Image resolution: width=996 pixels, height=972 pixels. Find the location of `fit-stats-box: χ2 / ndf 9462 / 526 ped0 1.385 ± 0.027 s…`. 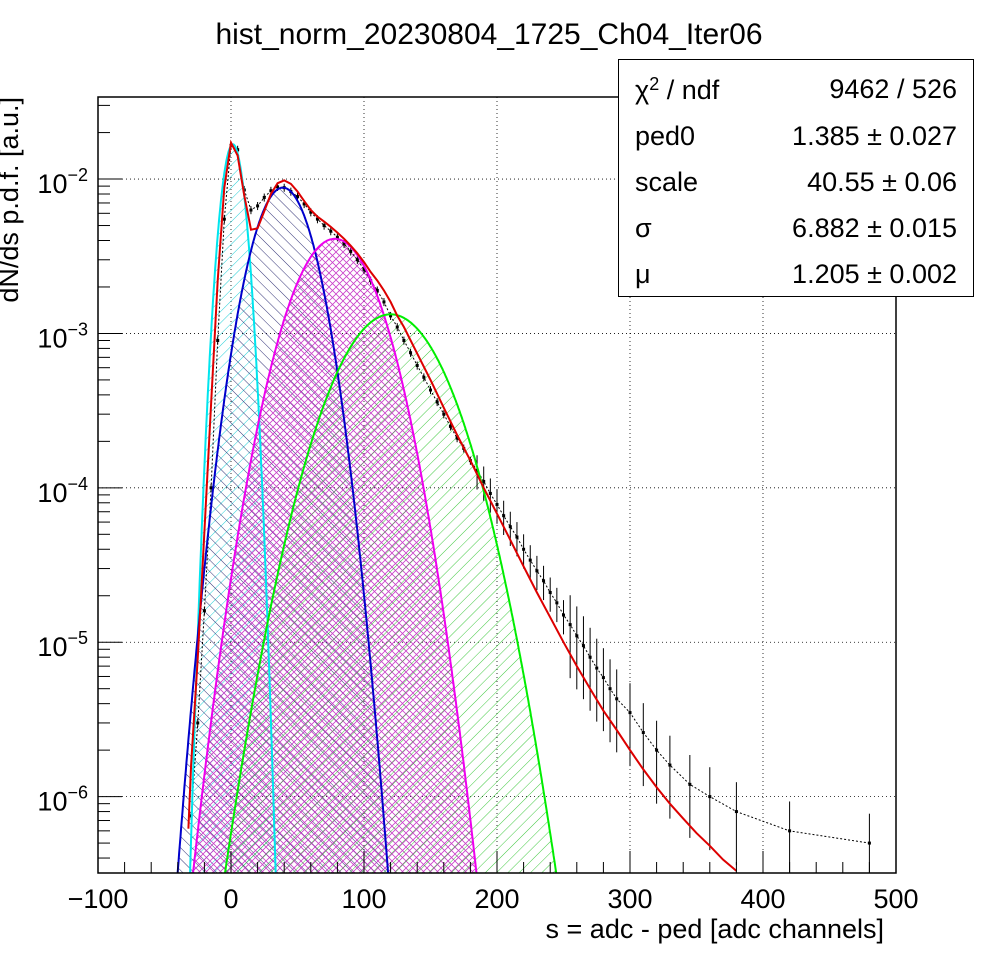

fit-stats-box: χ2 / ndf 9462 / 526 ped0 1.385 ± 0.027 s… is located at coordinates (796, 178).